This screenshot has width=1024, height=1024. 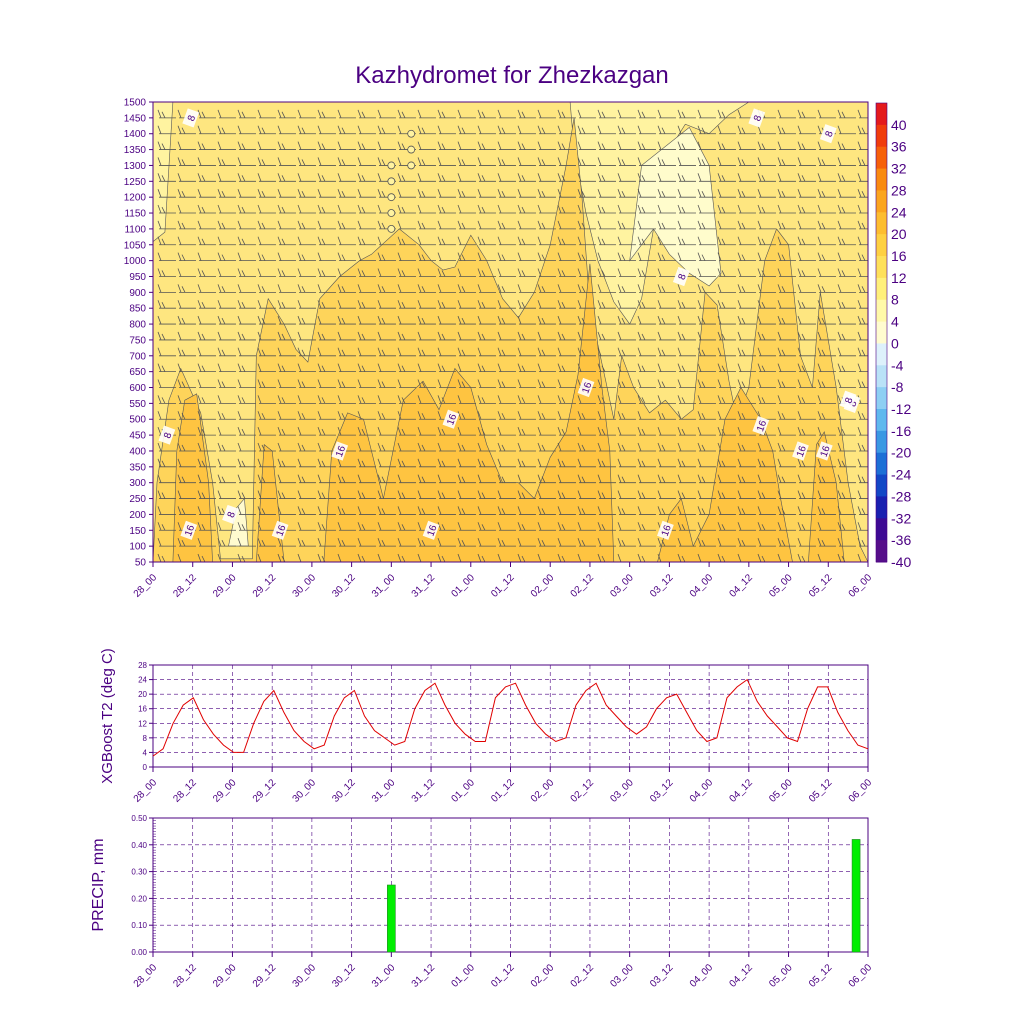 I want to click on t2-x-tick-label: 30_12, so click(x=344, y=791).